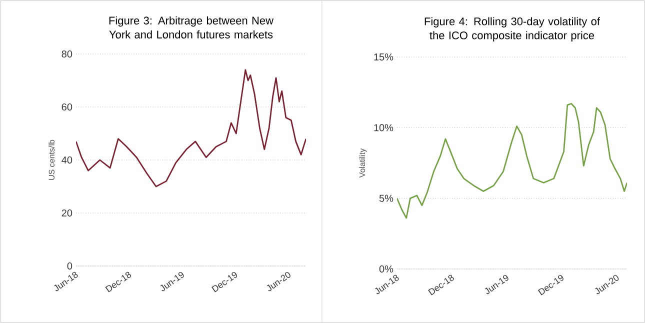 The height and width of the screenshot is (323, 645). What do you see at coordinates (69, 266) in the screenshot?
I see `y-tick-label: 0` at bounding box center [69, 266].